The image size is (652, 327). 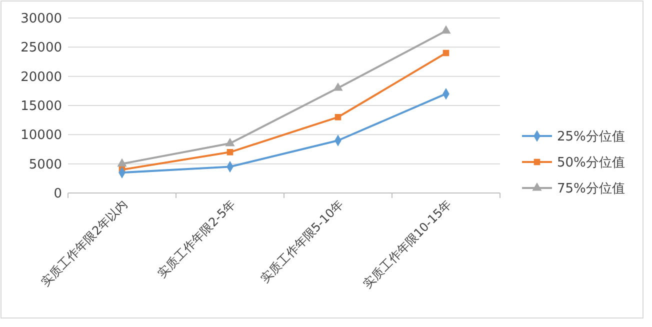 What do you see at coordinates (41, 19) in the screenshot?
I see `y-tick-label: 30000` at bounding box center [41, 19].